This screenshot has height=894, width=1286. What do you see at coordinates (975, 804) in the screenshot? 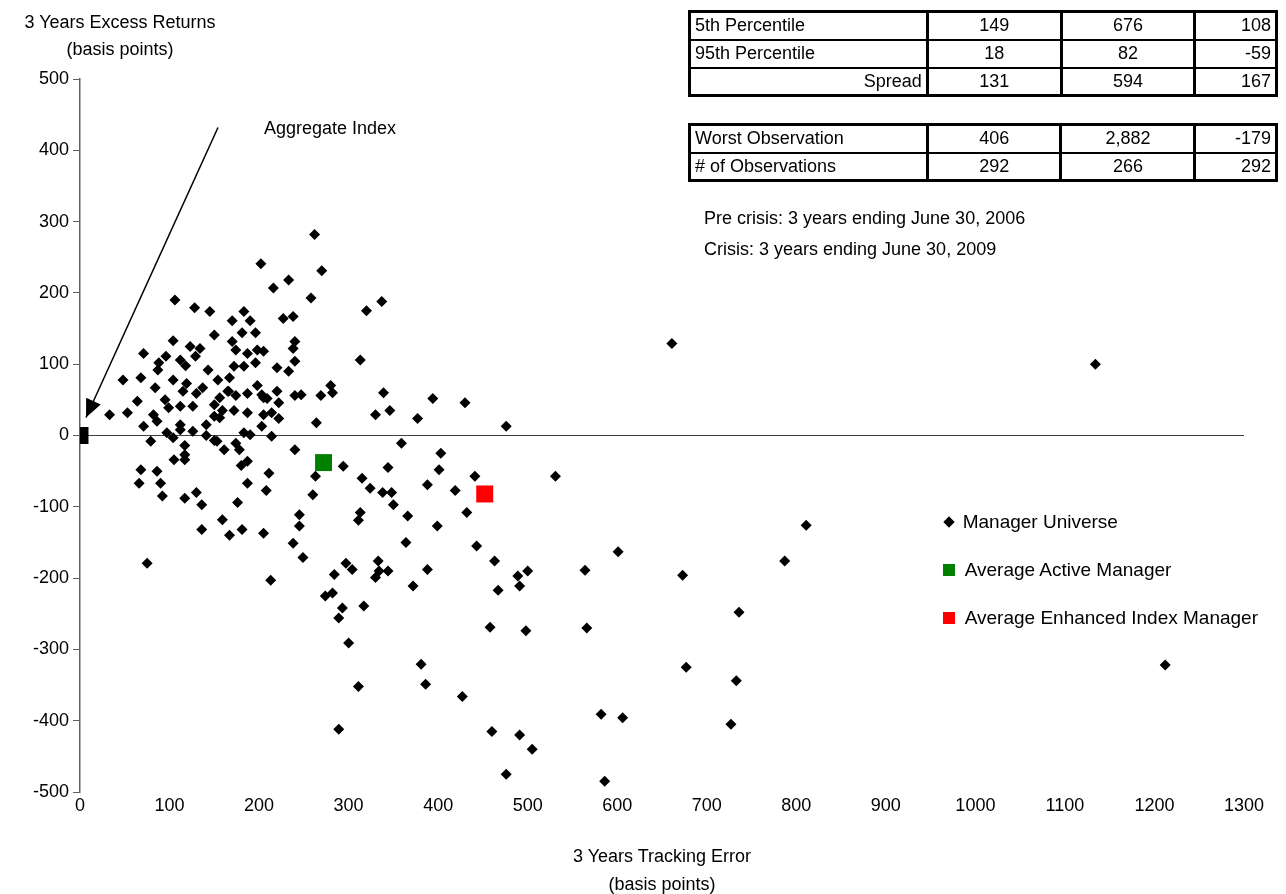
I see `x-tick-label: 1000` at bounding box center [975, 804].